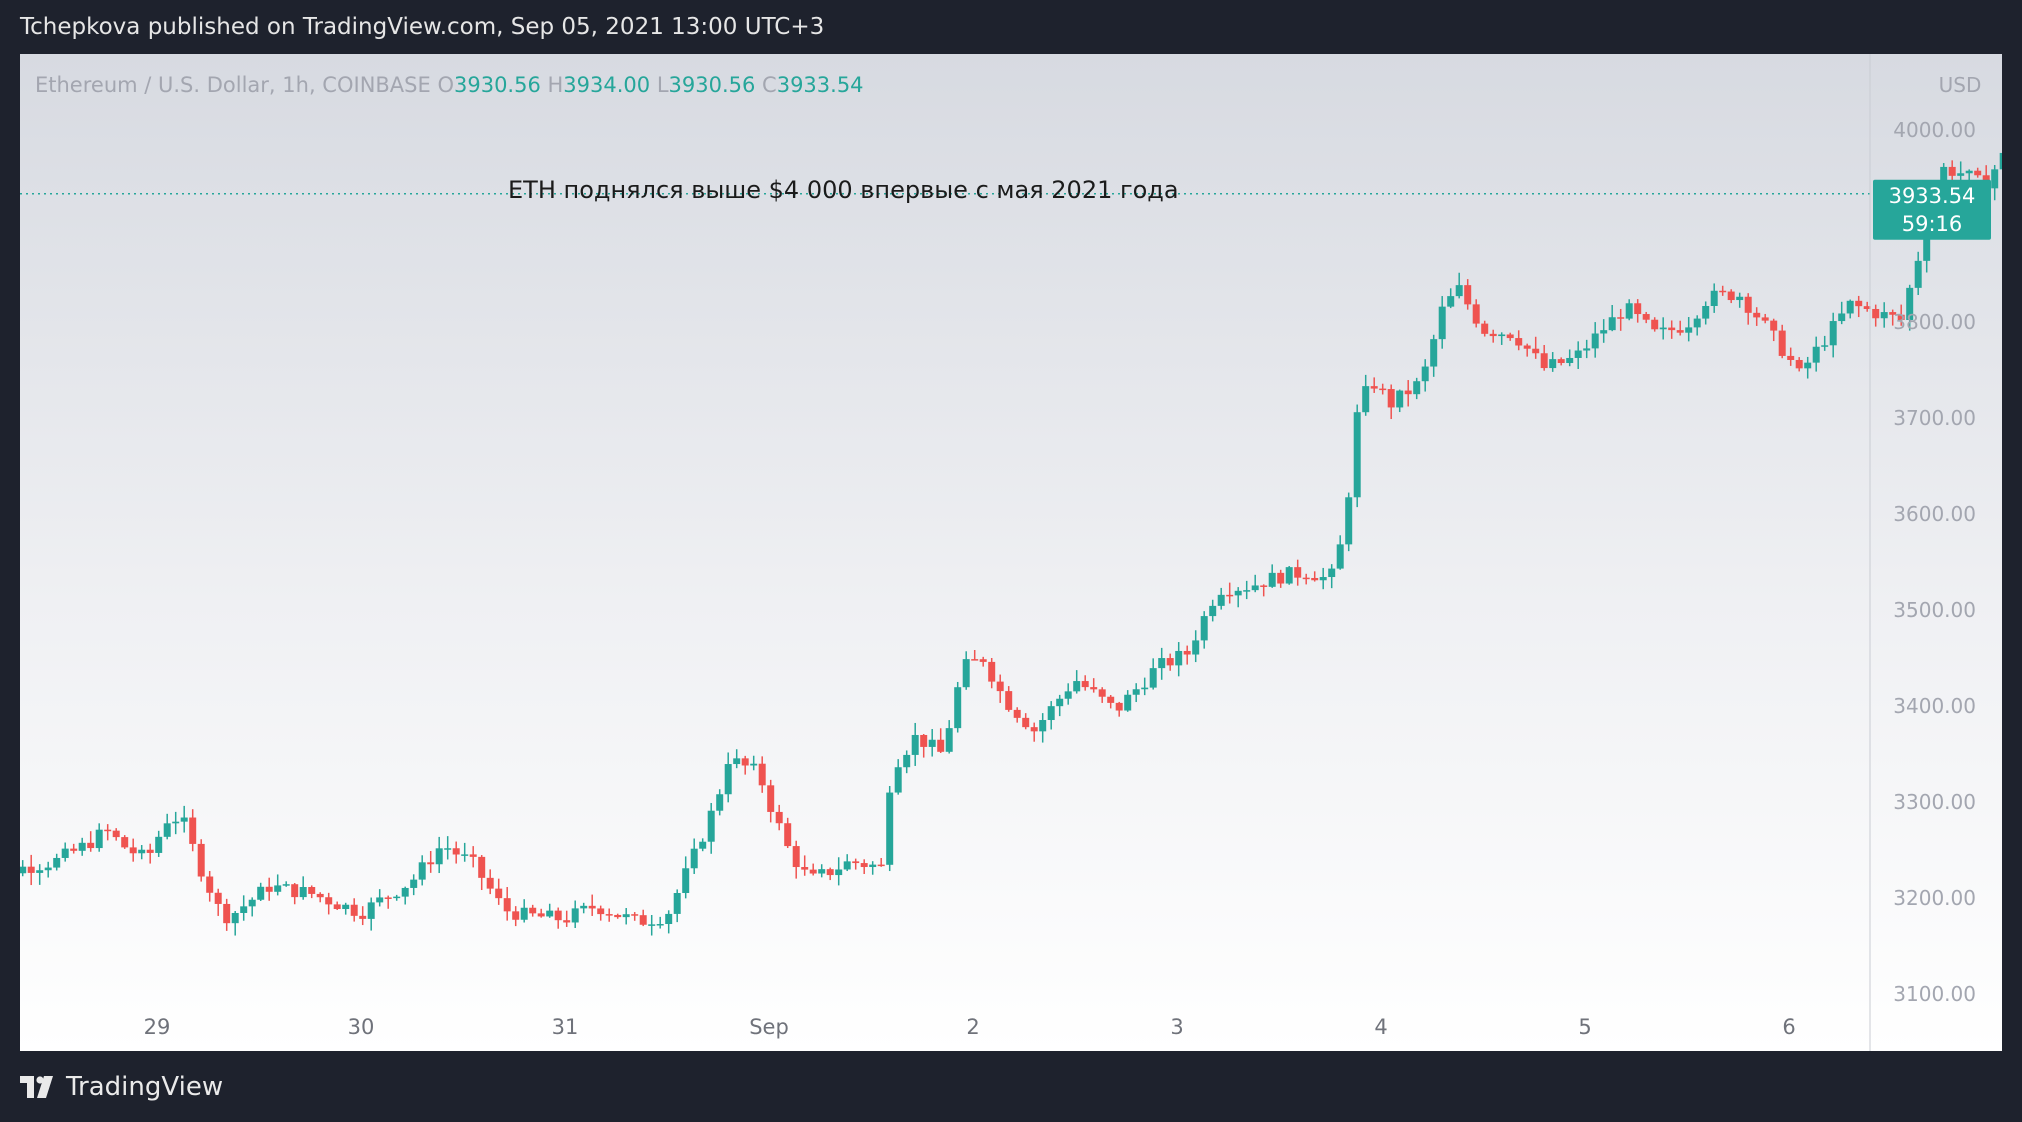  I want to click on y-tick-label: 3300.00, so click(1934, 802).